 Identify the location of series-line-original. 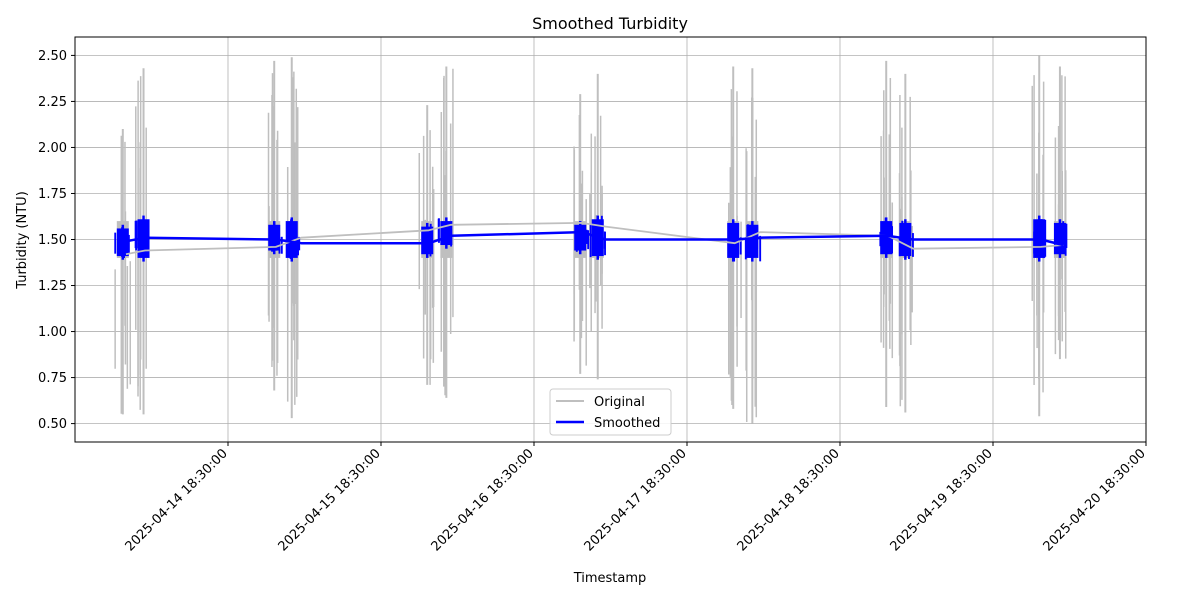
(594, 238).